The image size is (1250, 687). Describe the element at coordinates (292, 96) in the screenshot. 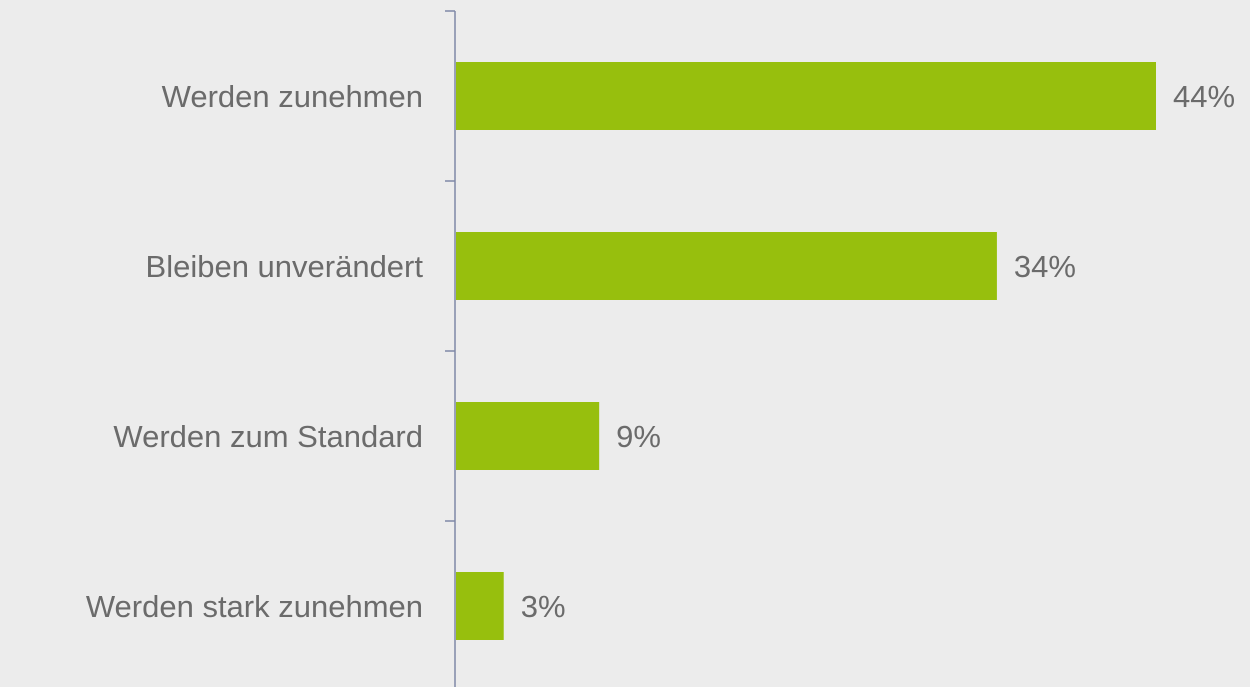

I see `category-label-1: Werden zunehmen` at that location.